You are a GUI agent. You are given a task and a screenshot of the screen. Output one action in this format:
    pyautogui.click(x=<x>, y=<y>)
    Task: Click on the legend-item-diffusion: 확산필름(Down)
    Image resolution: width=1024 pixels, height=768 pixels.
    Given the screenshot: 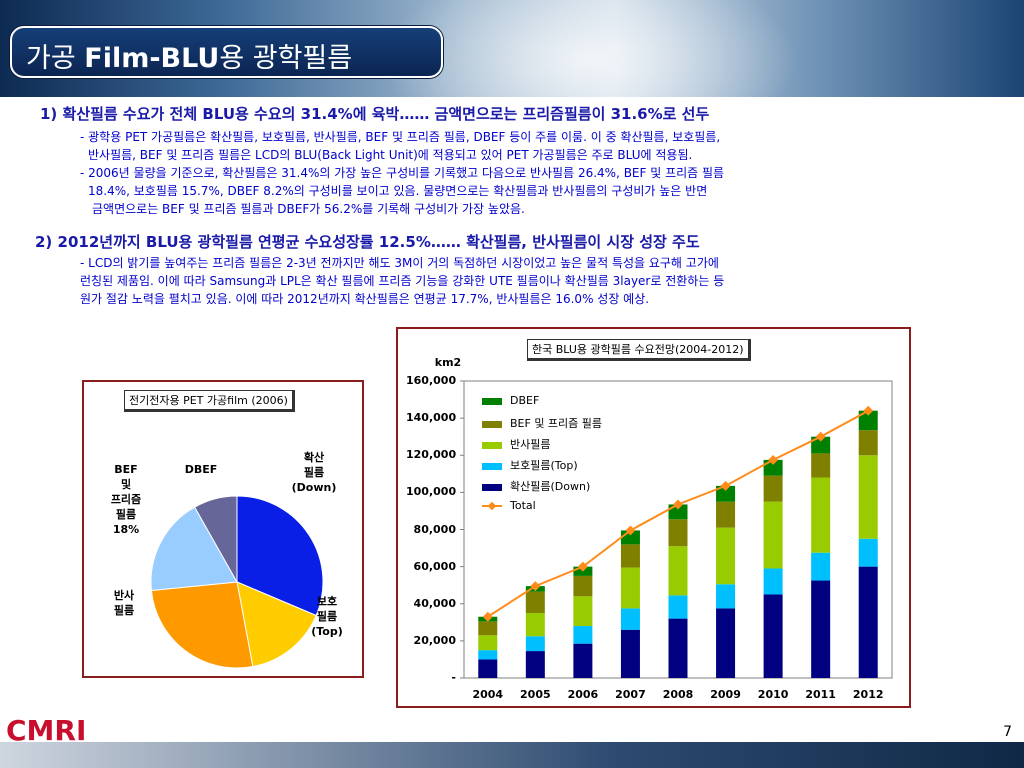 What is the action you would take?
    pyautogui.click(x=536, y=486)
    